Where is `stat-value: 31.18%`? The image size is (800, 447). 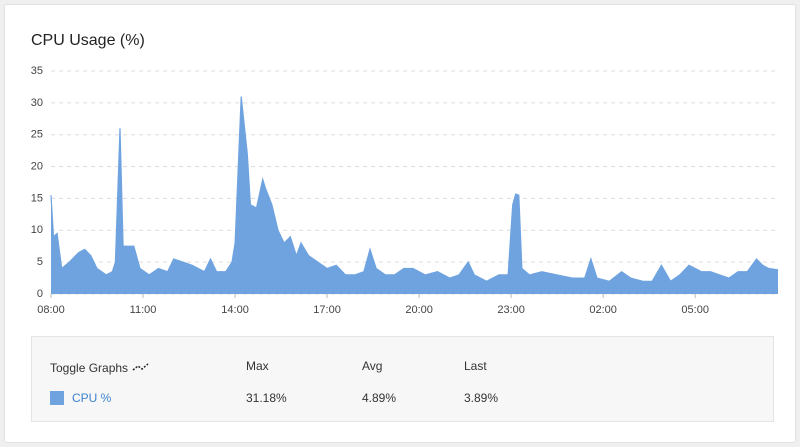
stat-value: 31.18% is located at coordinates (266, 398).